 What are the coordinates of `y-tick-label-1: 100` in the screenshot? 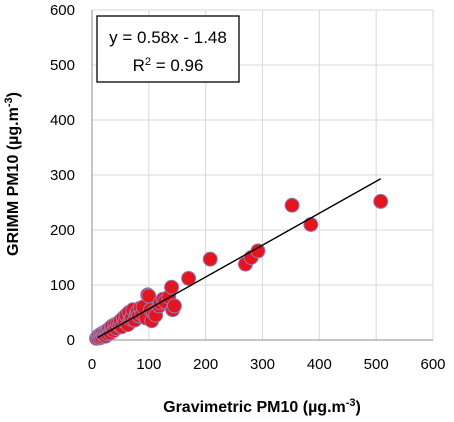 It's located at (62, 285).